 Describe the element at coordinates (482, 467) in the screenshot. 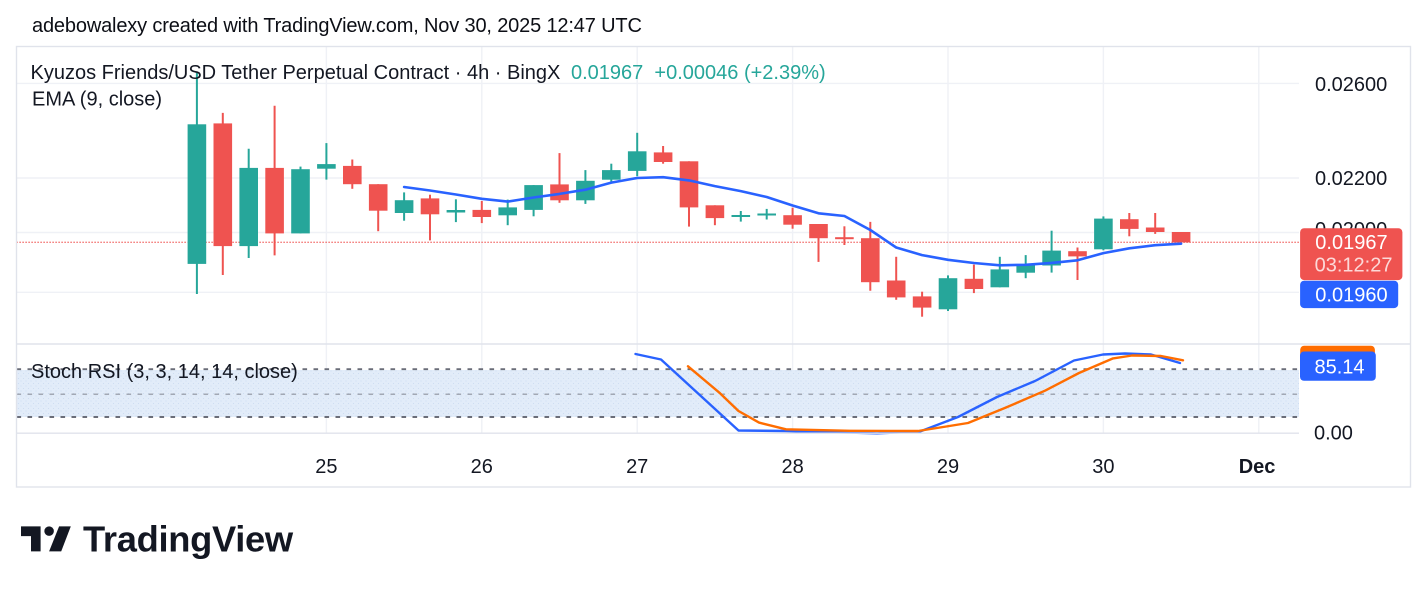

I see `svg-text: 26` at that location.